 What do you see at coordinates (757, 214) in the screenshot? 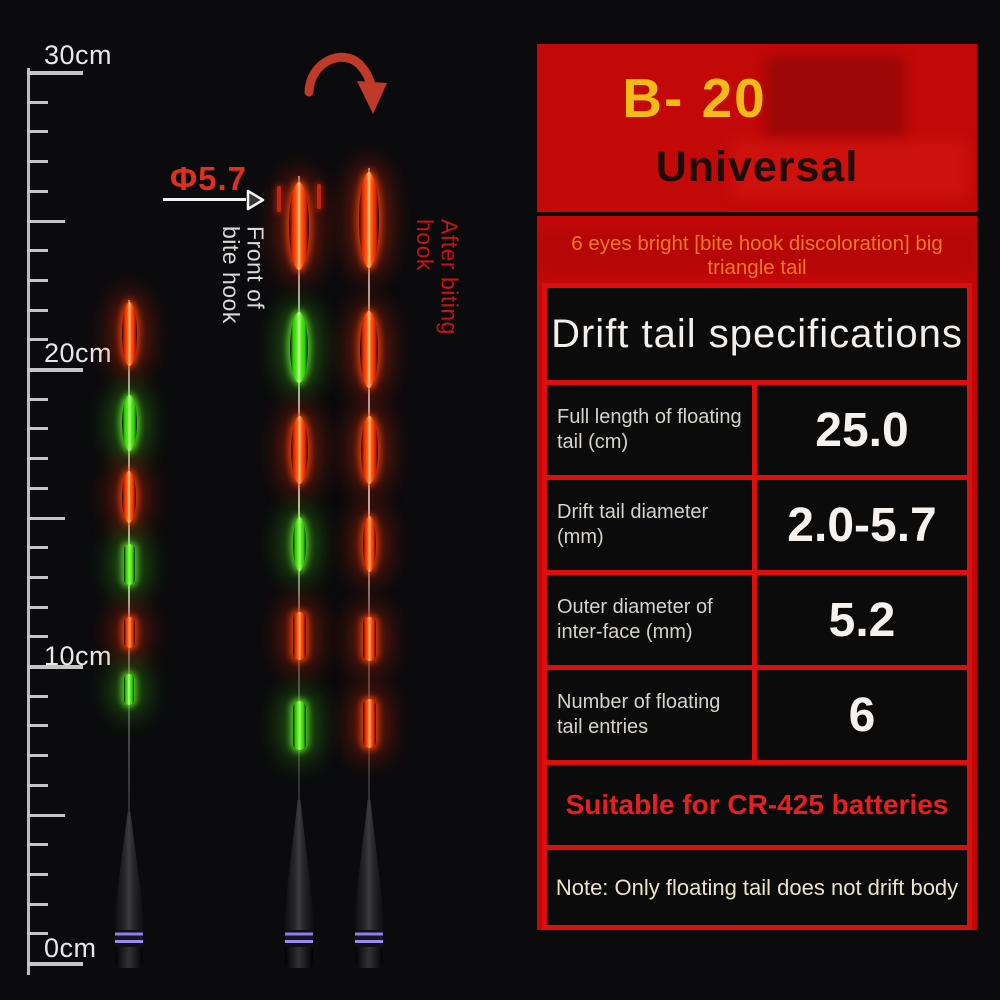
I see `divider-line` at bounding box center [757, 214].